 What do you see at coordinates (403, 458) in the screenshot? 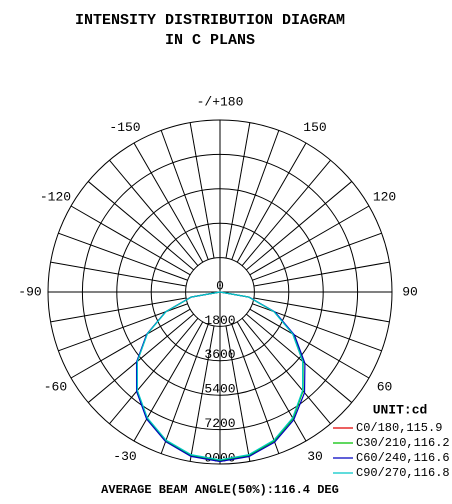
I see `legend-label: C60/240,116.6` at bounding box center [403, 458].